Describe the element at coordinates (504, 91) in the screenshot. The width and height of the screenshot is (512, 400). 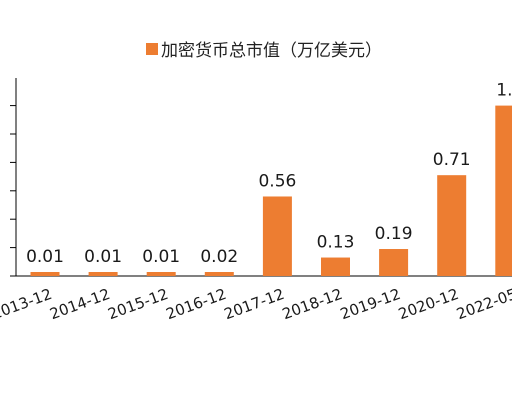
I see `data-label: 1.2` at that location.